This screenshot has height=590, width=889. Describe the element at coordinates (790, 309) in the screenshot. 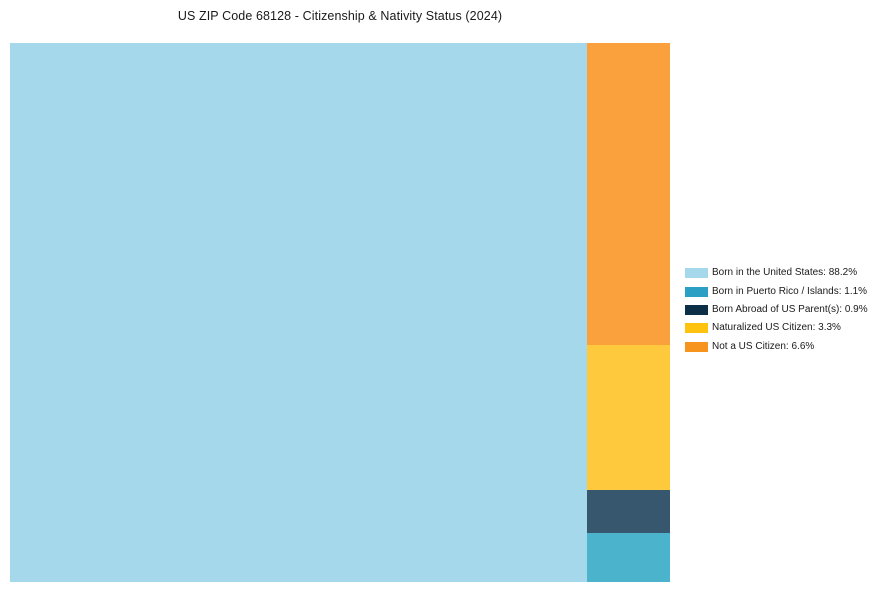

I see `legend-item-label: Born Abroad of US Parent(s): 0.9%` at that location.